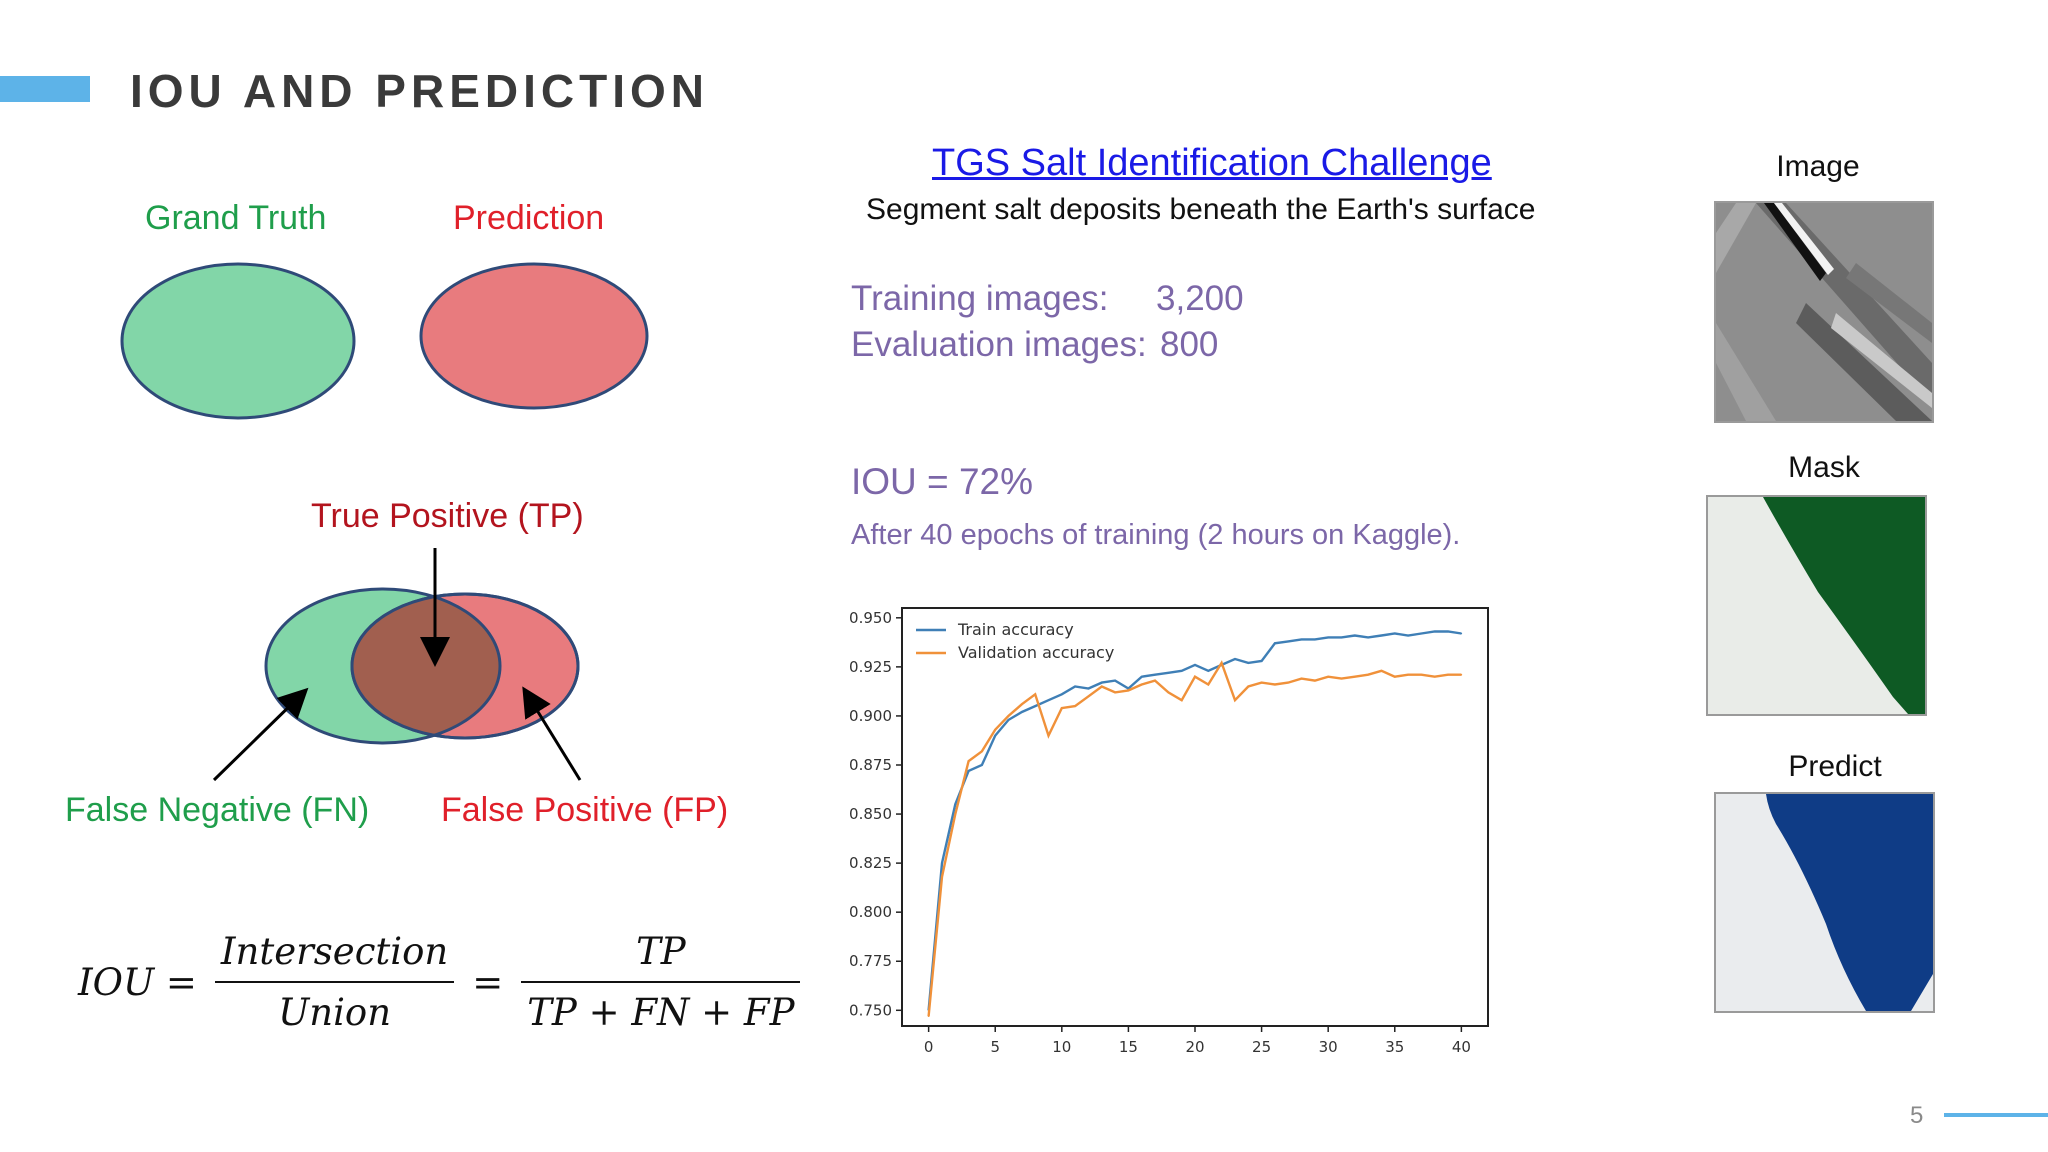  What do you see at coordinates (870, 1010) in the screenshot?
I see `y-tick-label: 0.750` at bounding box center [870, 1010].